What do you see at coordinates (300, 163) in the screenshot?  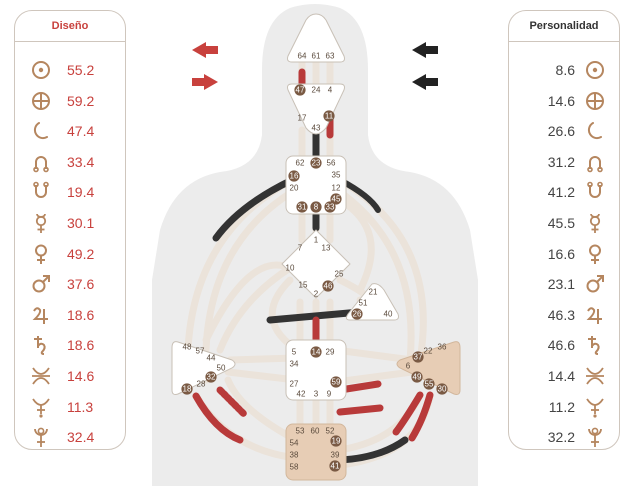 I see `gate-62: 62` at bounding box center [300, 163].